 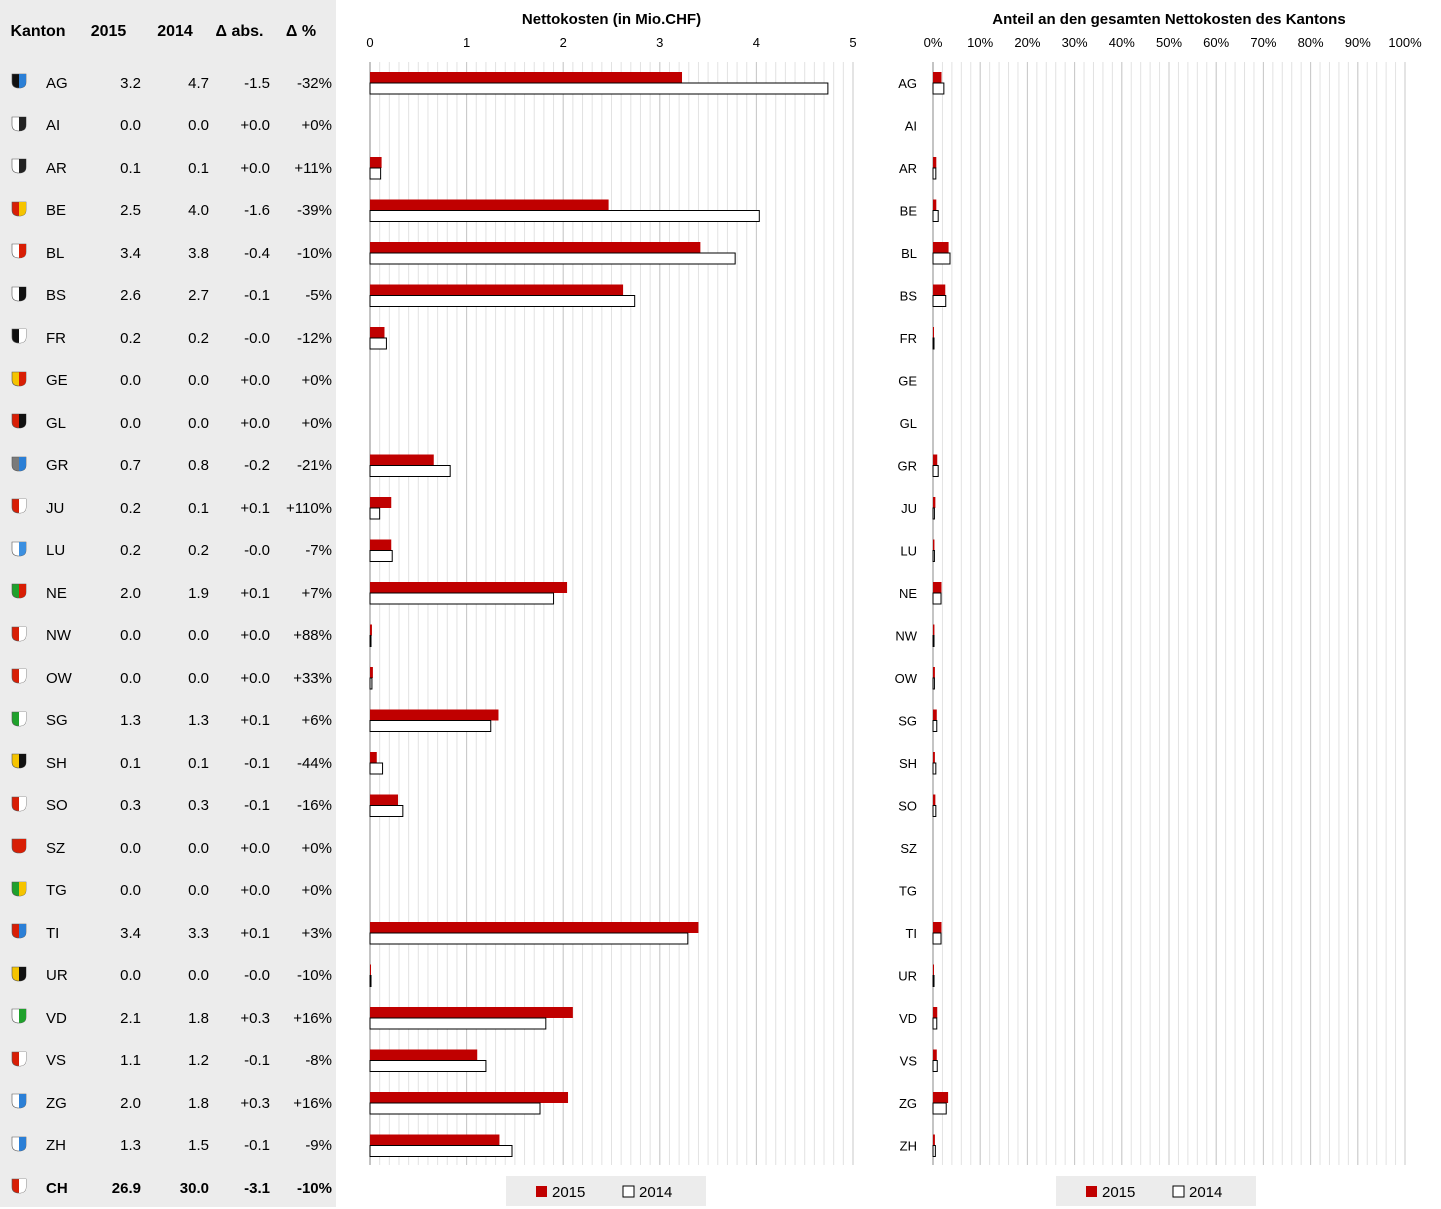 I want to click on tick-label: 5, so click(x=852, y=42).